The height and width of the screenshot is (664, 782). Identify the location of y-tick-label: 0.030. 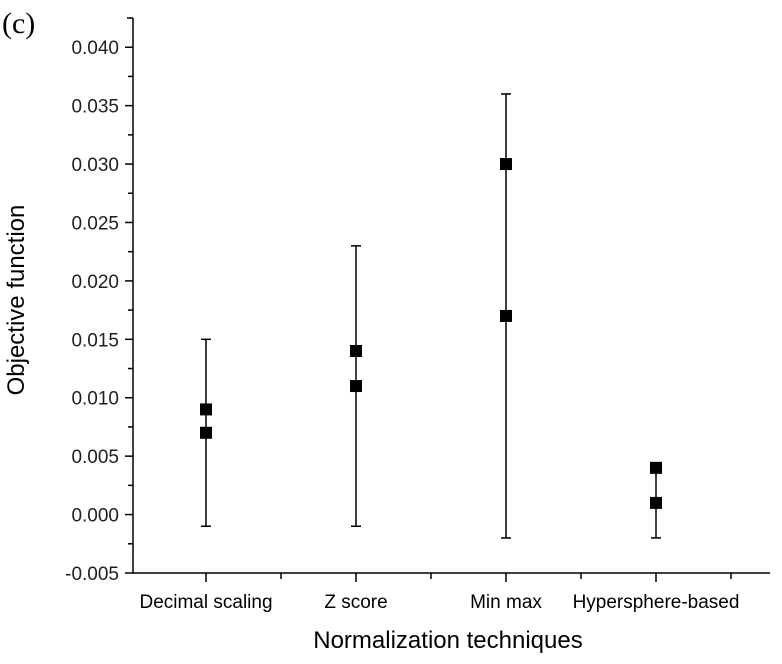
(95, 165).